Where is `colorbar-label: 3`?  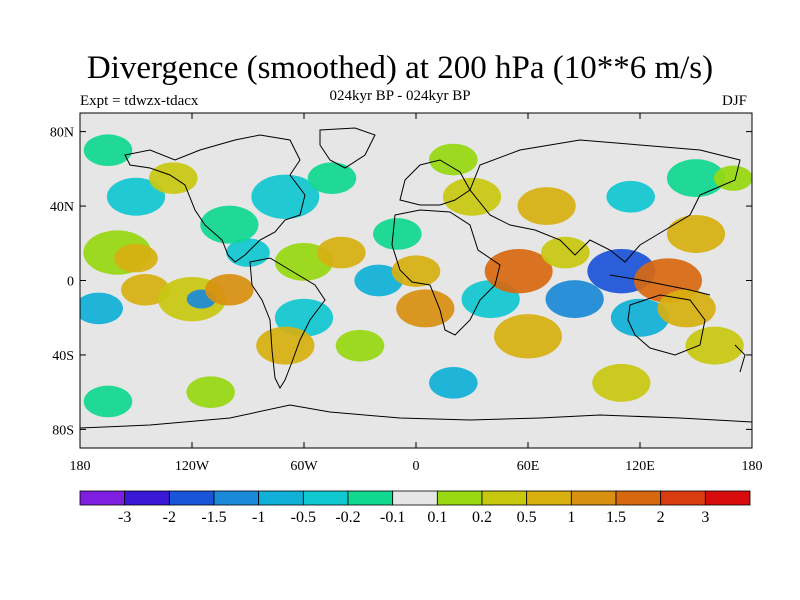
colorbar-label: 3 is located at coordinates (705, 517).